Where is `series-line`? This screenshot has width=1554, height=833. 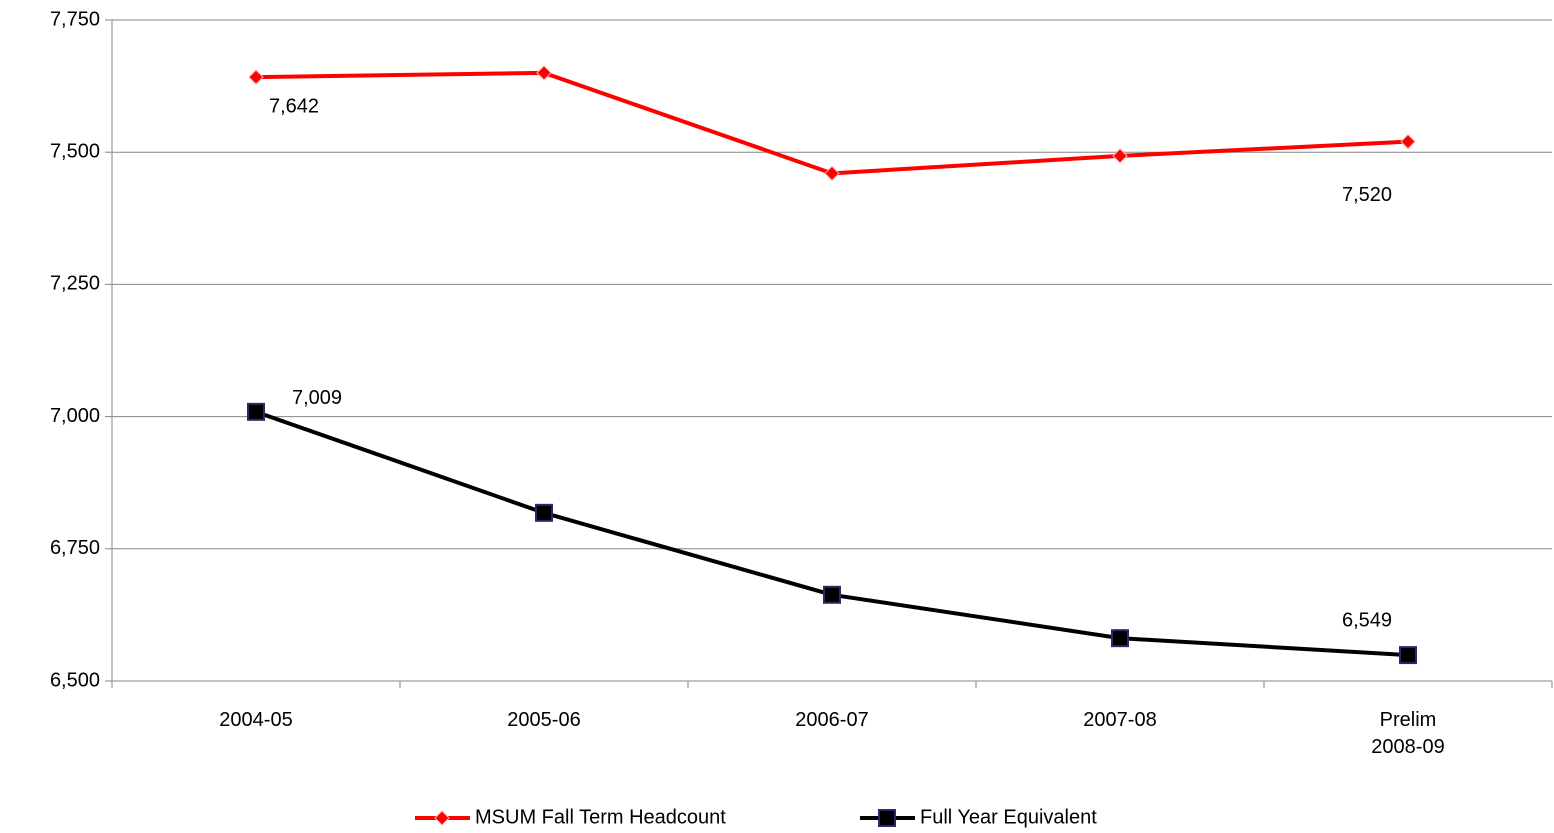
series-line is located at coordinates (832, 123).